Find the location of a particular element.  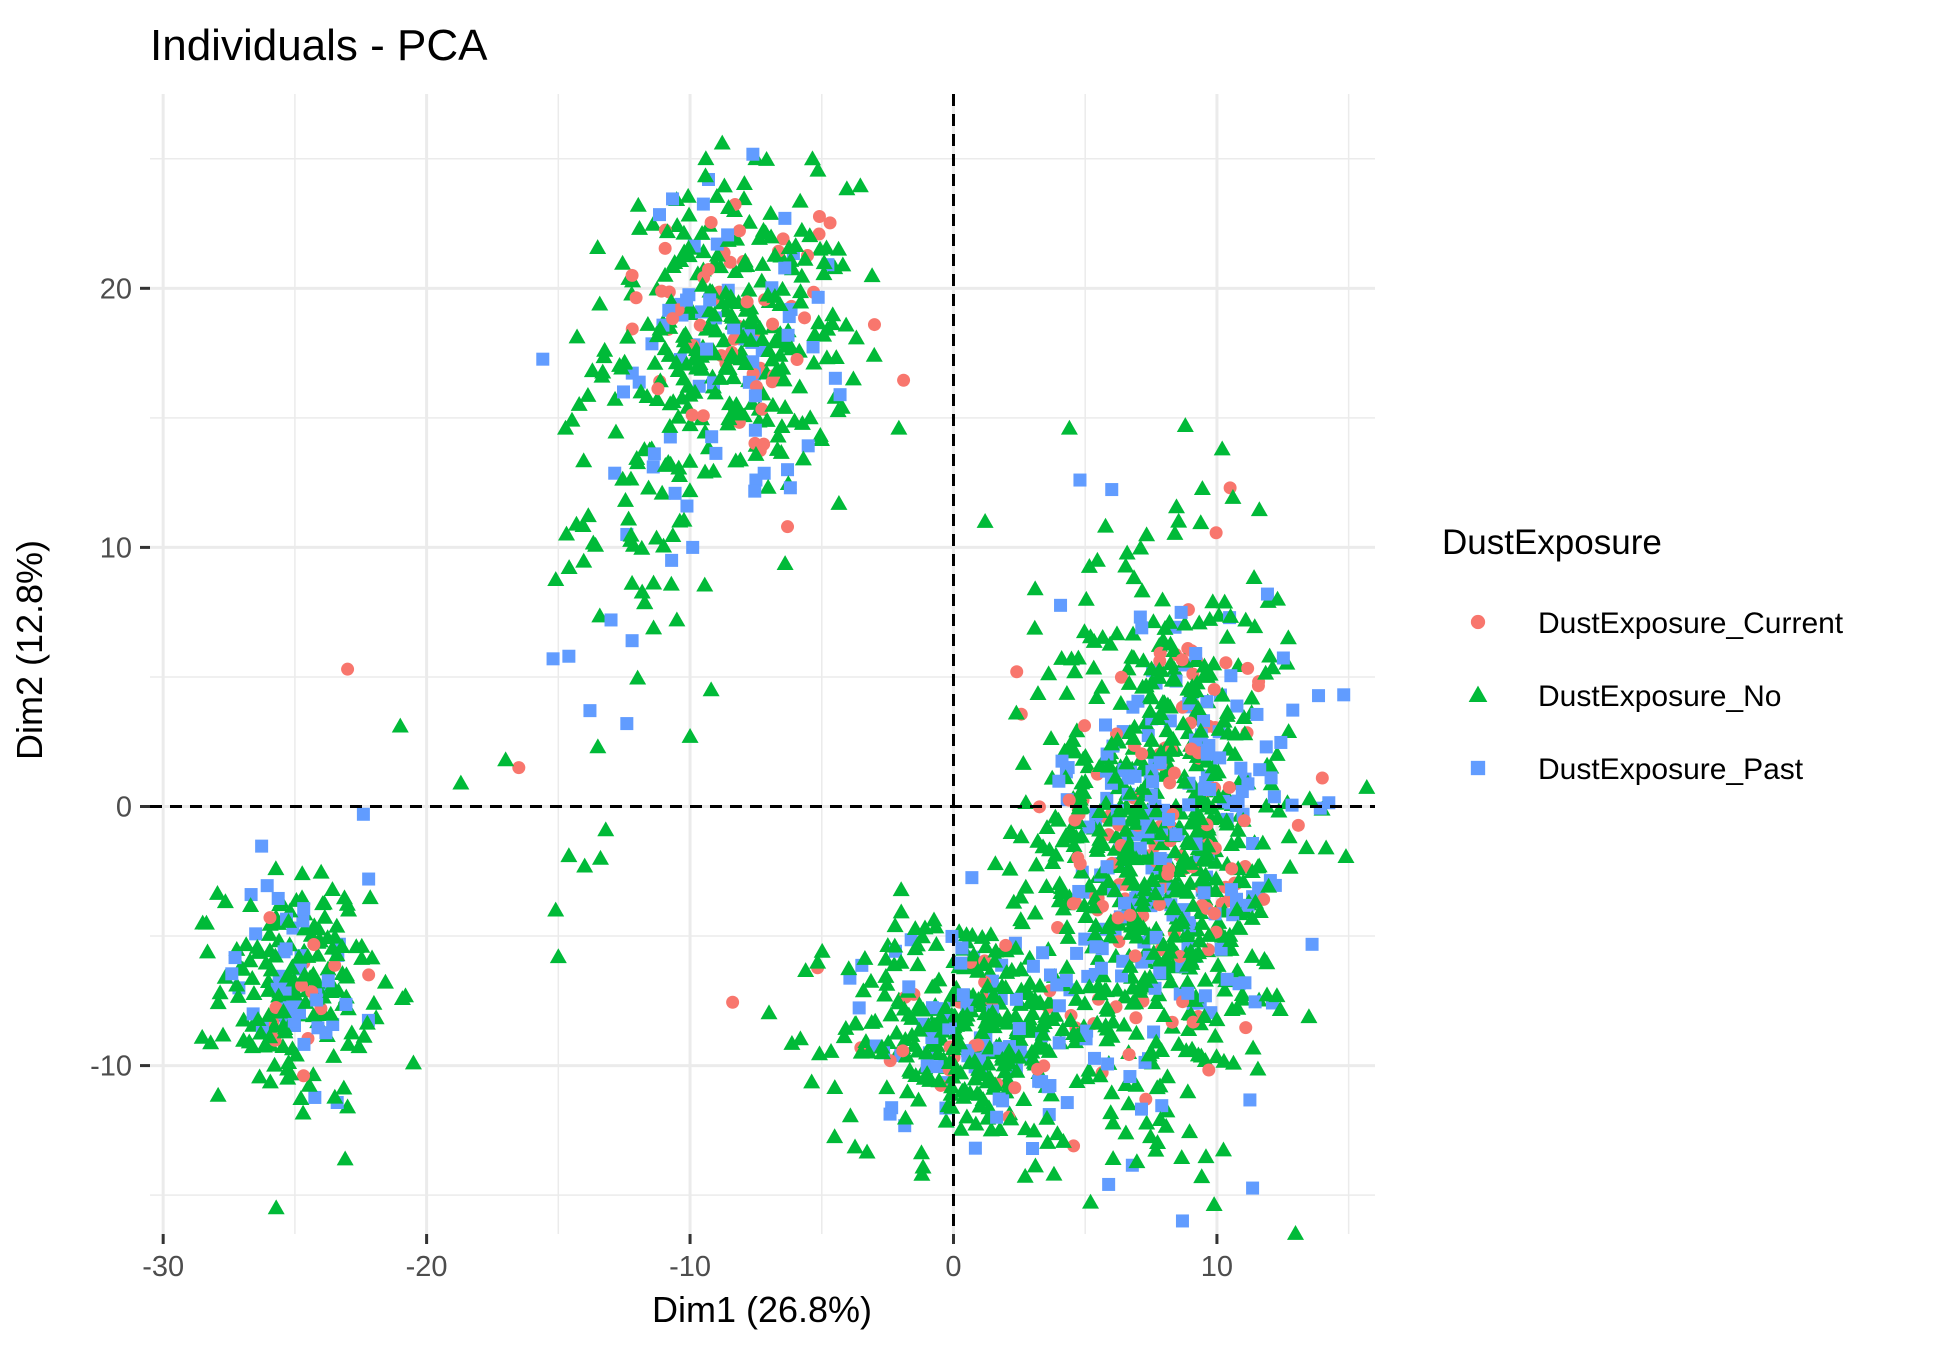

y-axis-label: Dim2 (12.8%) is located at coordinates (29, 650).